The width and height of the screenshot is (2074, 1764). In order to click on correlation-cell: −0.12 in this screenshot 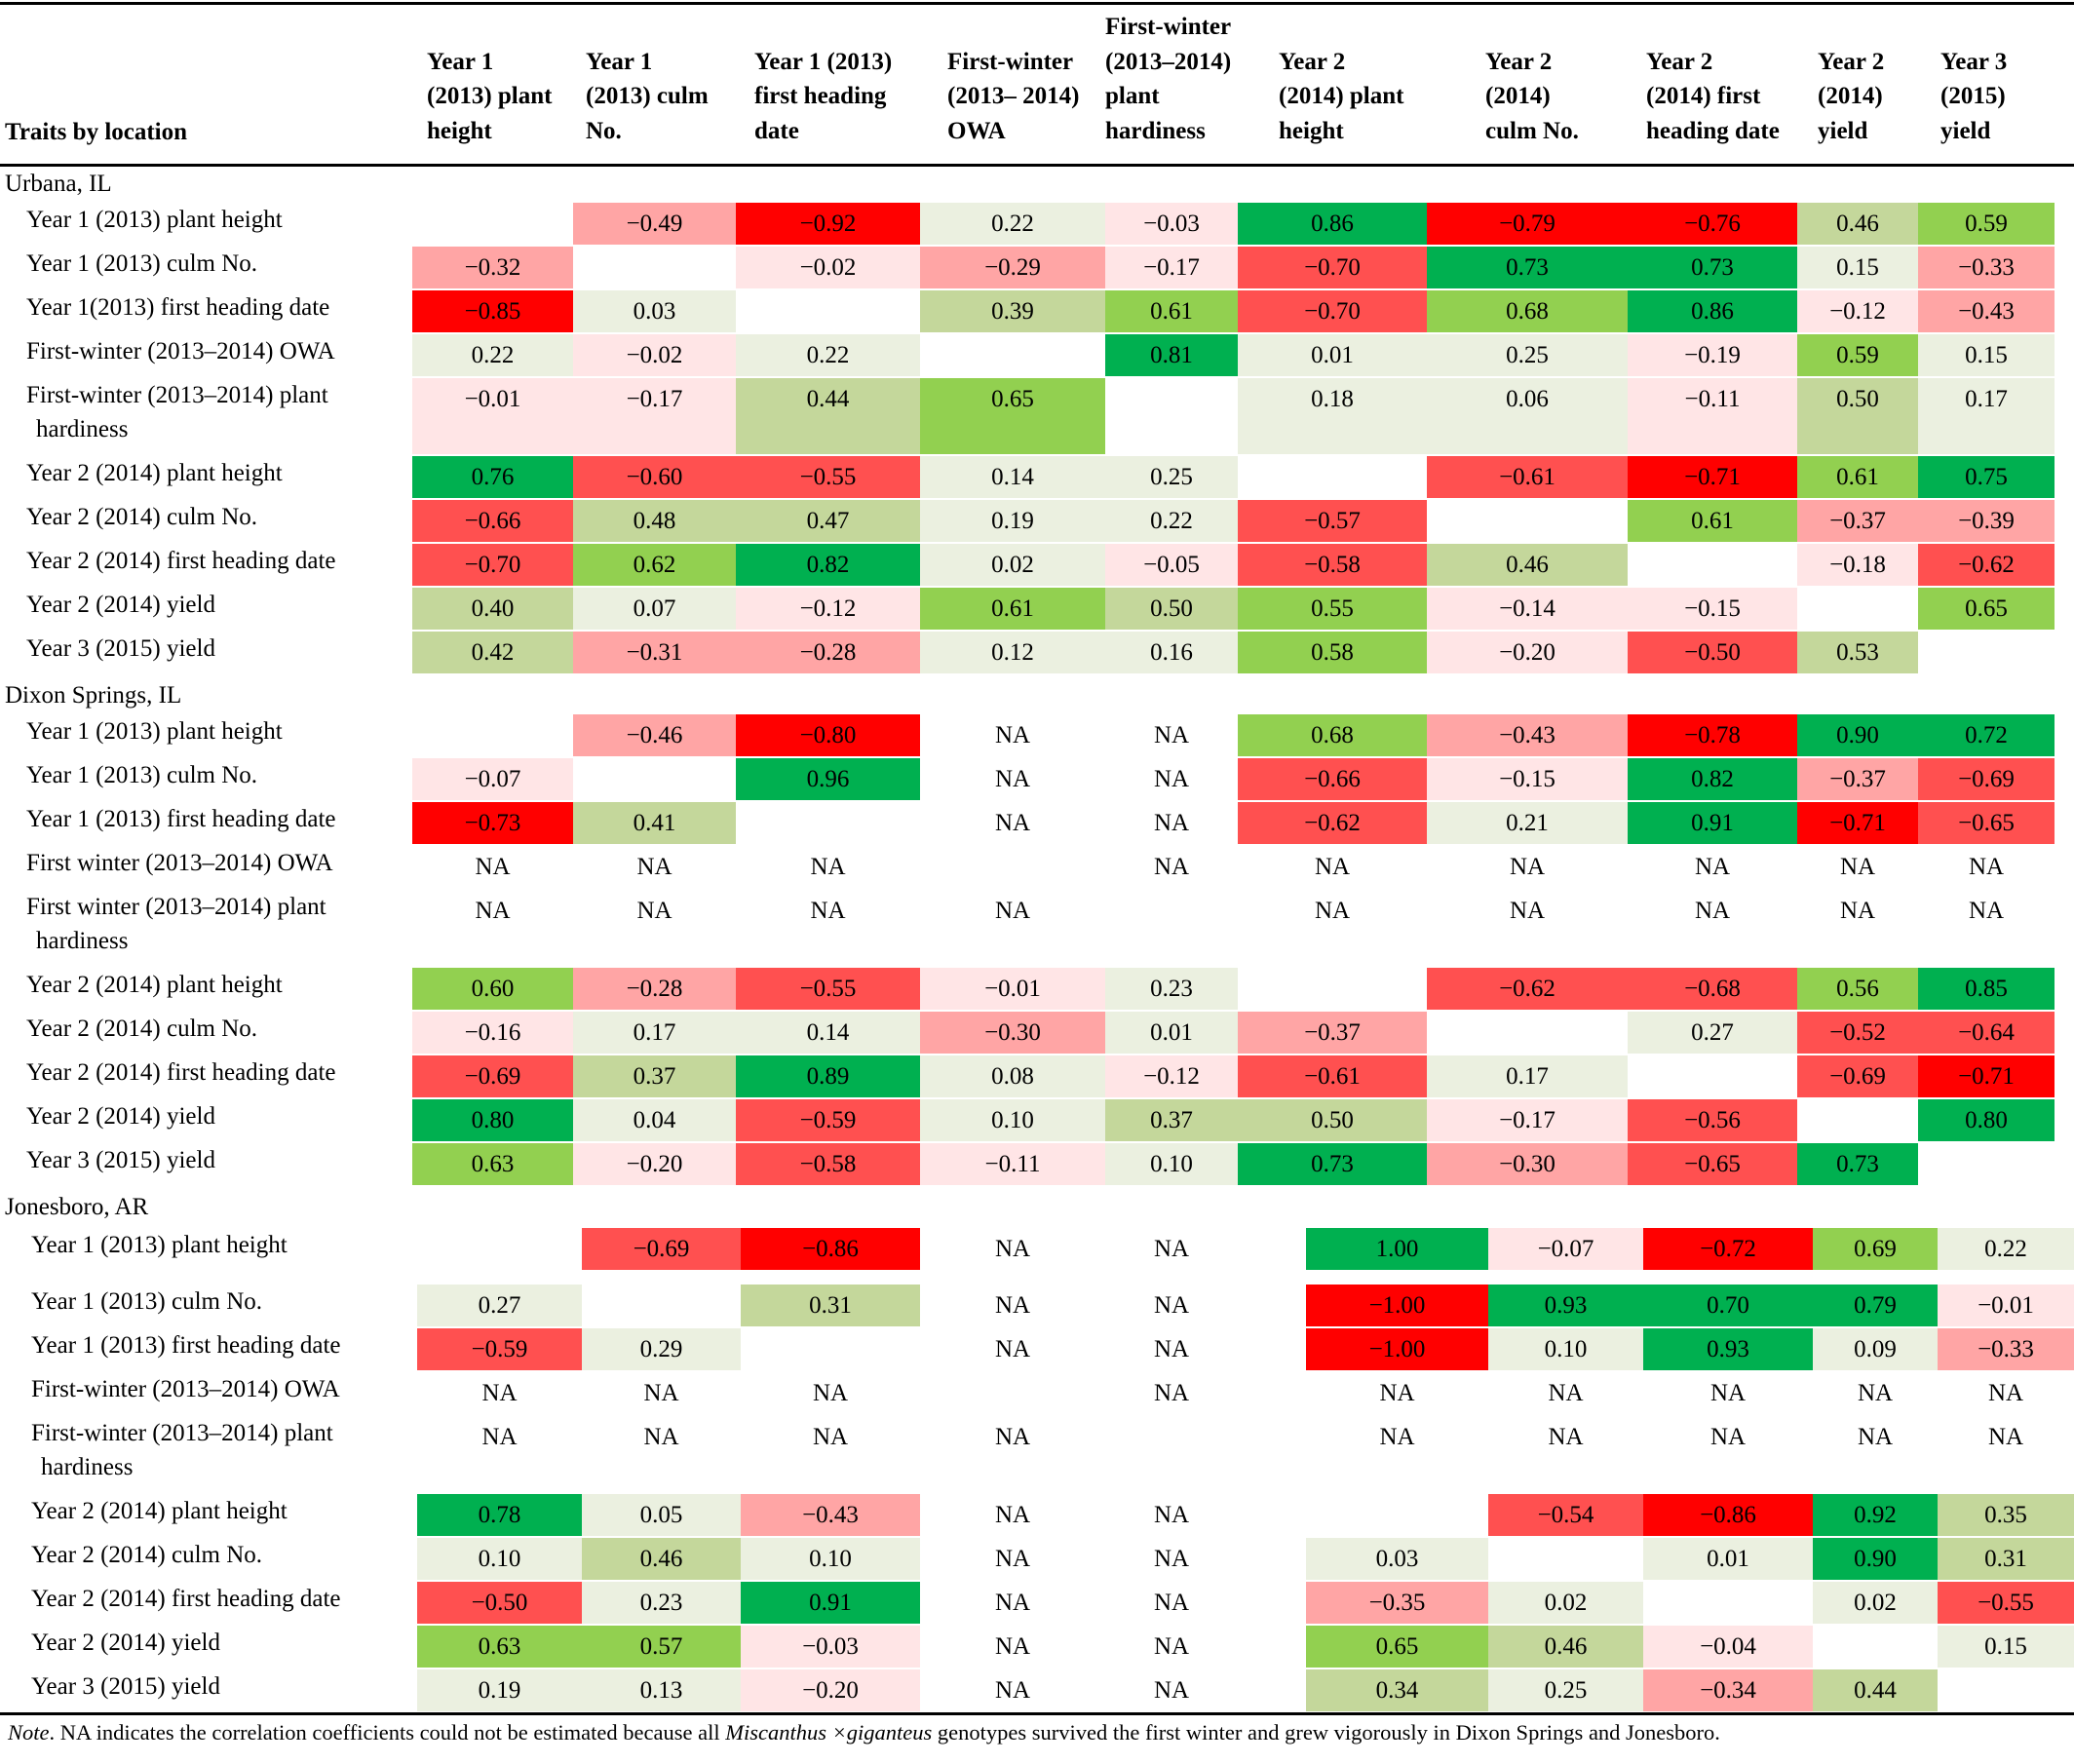, I will do `click(1171, 1076)`.